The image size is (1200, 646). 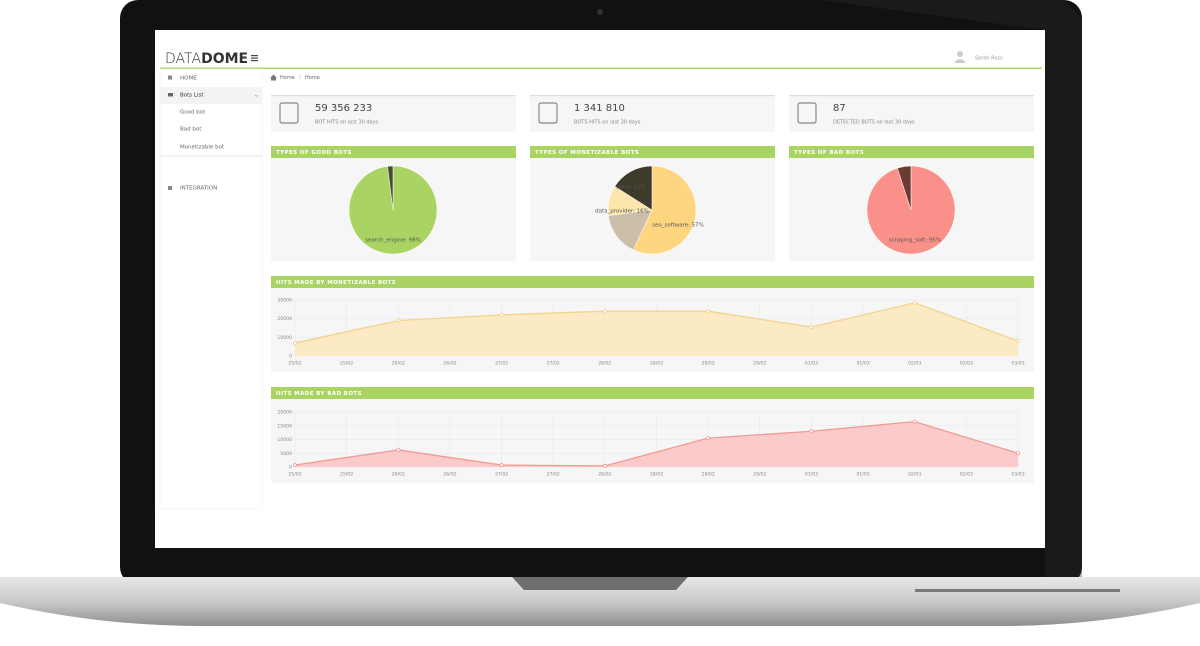 What do you see at coordinates (273, 77) in the screenshot?
I see `home-icon` at bounding box center [273, 77].